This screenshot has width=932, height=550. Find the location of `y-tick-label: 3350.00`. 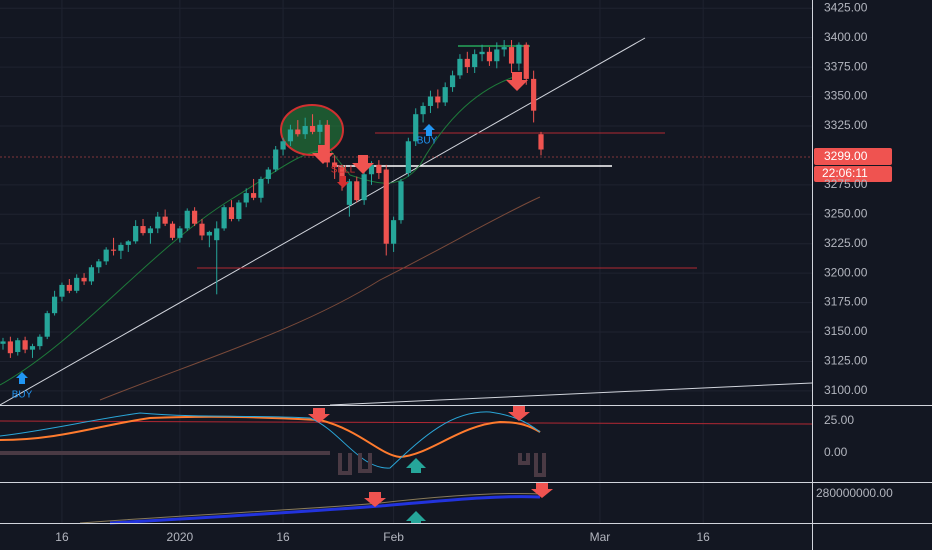

y-tick-label: 3350.00 is located at coordinates (846, 96).